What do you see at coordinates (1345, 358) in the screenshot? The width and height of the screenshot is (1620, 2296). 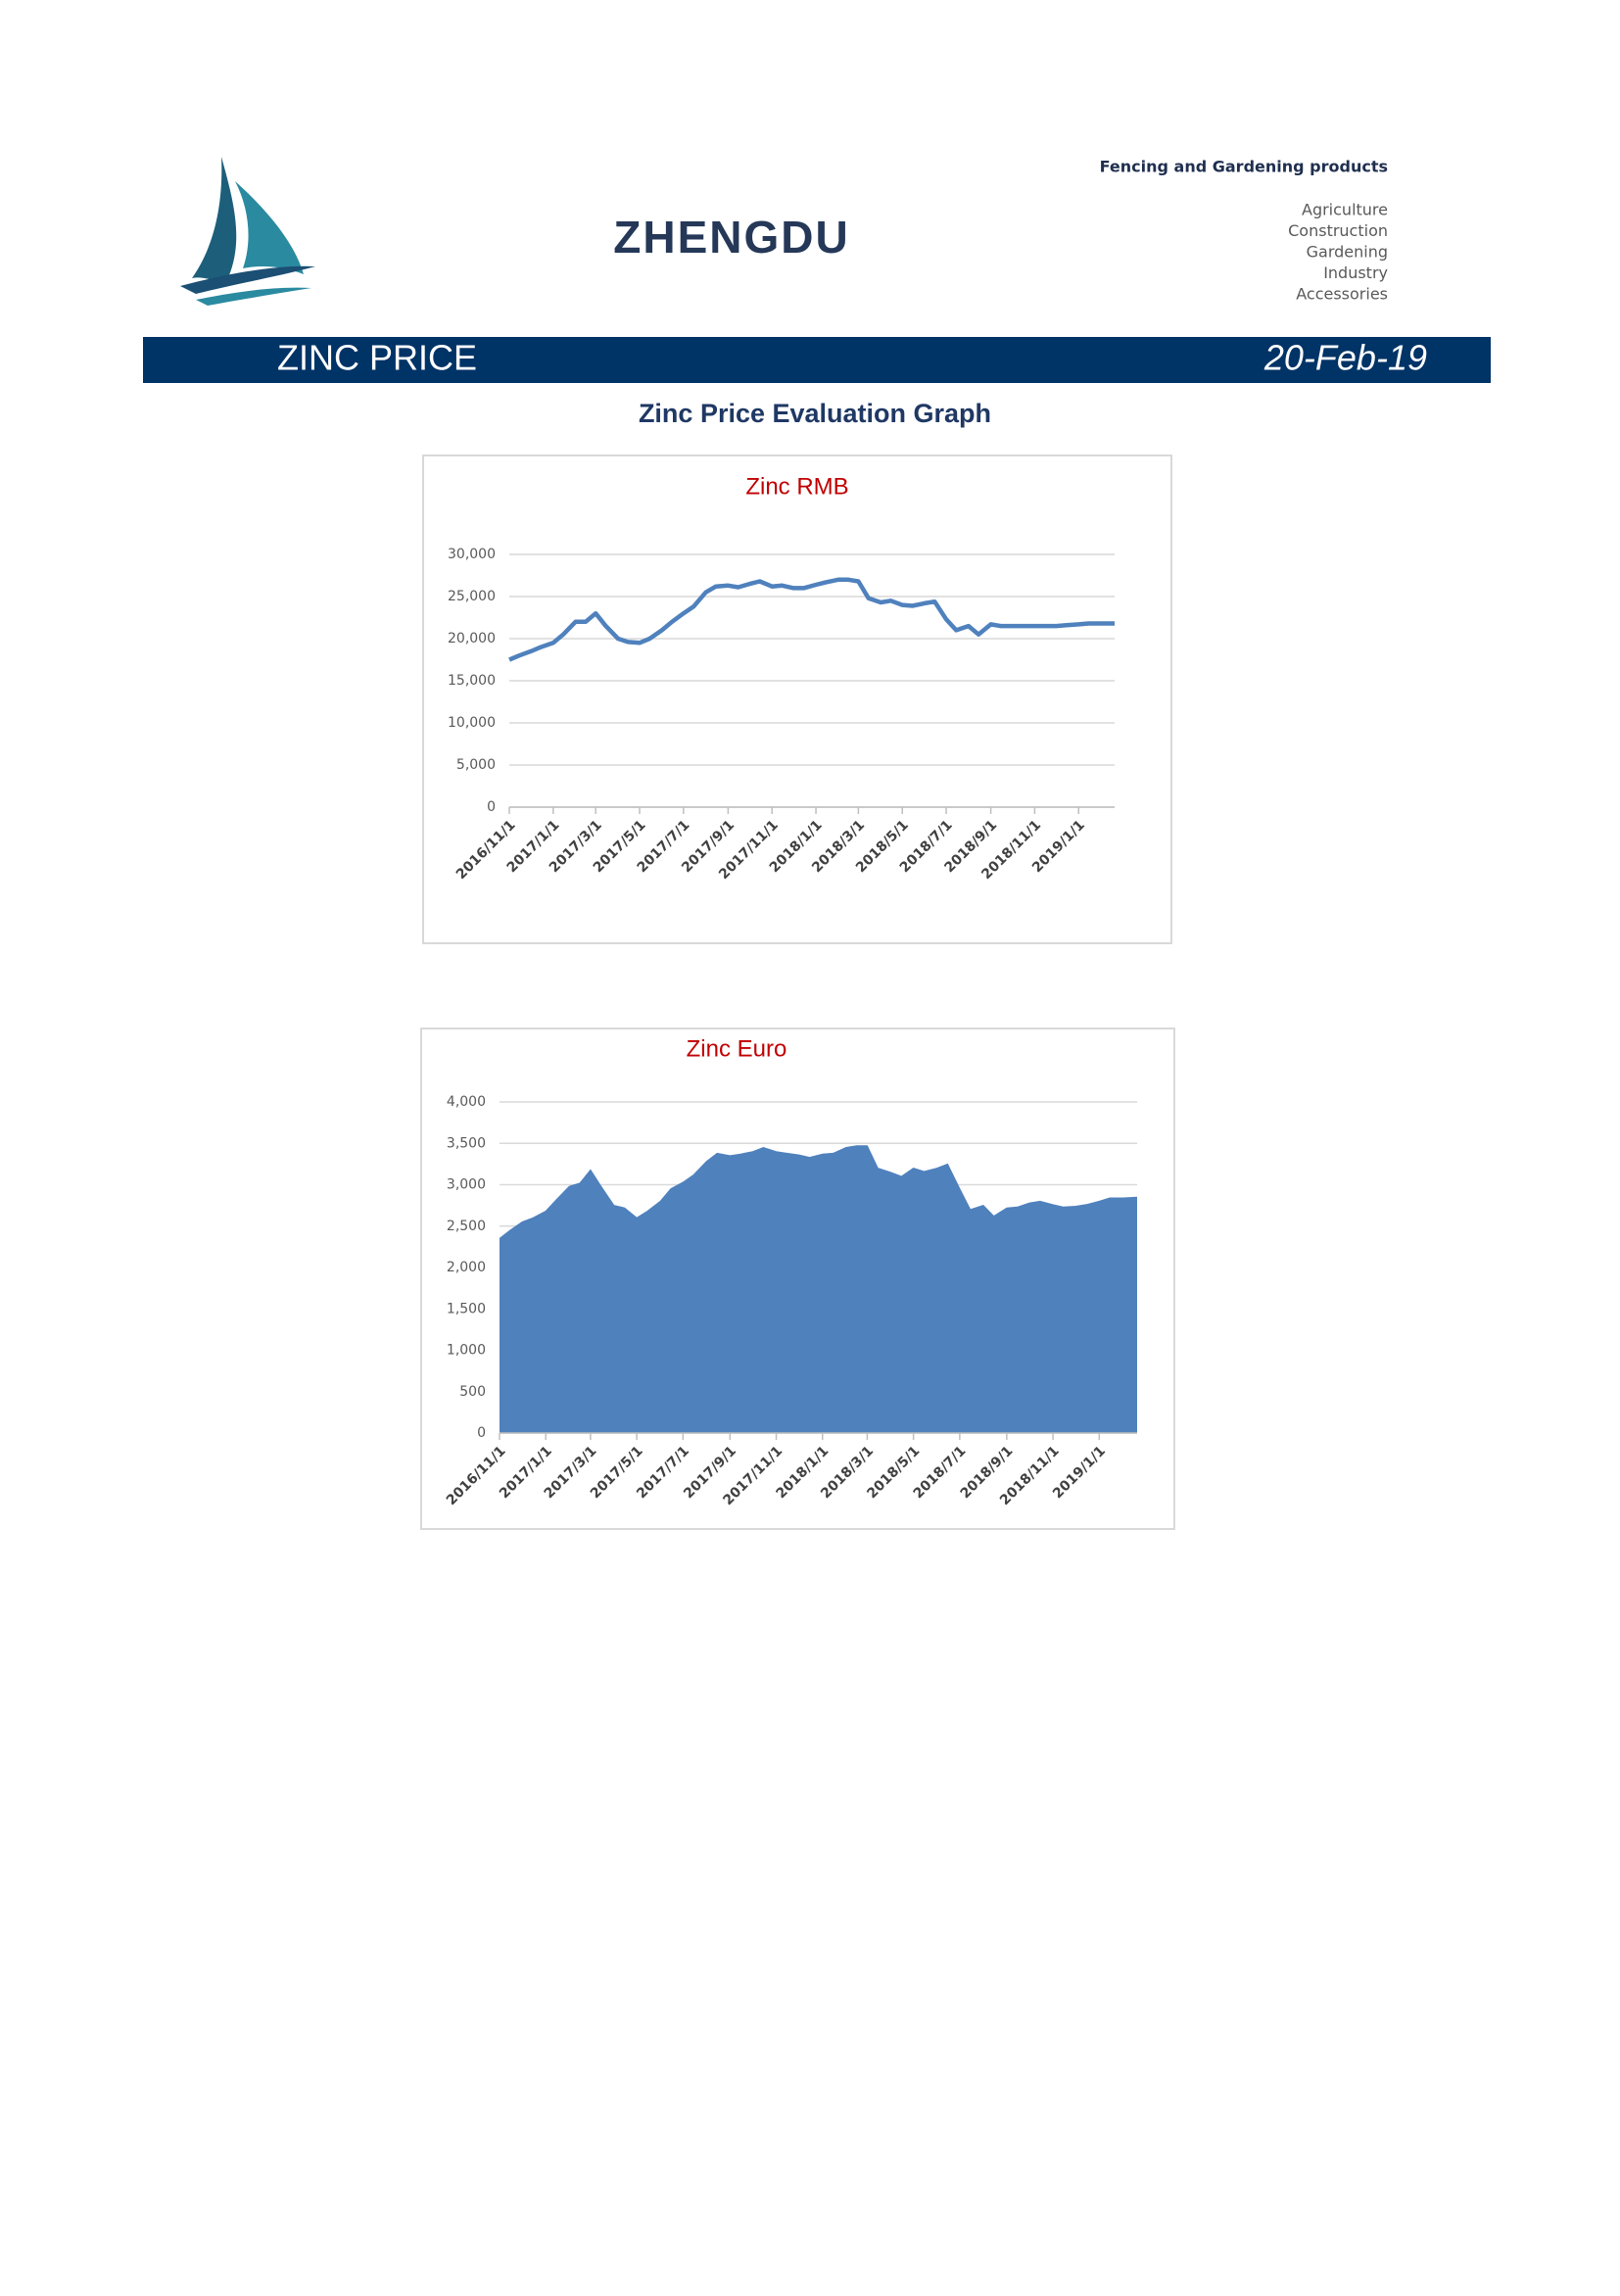 I see `banner-date: 20-Feb-19` at bounding box center [1345, 358].